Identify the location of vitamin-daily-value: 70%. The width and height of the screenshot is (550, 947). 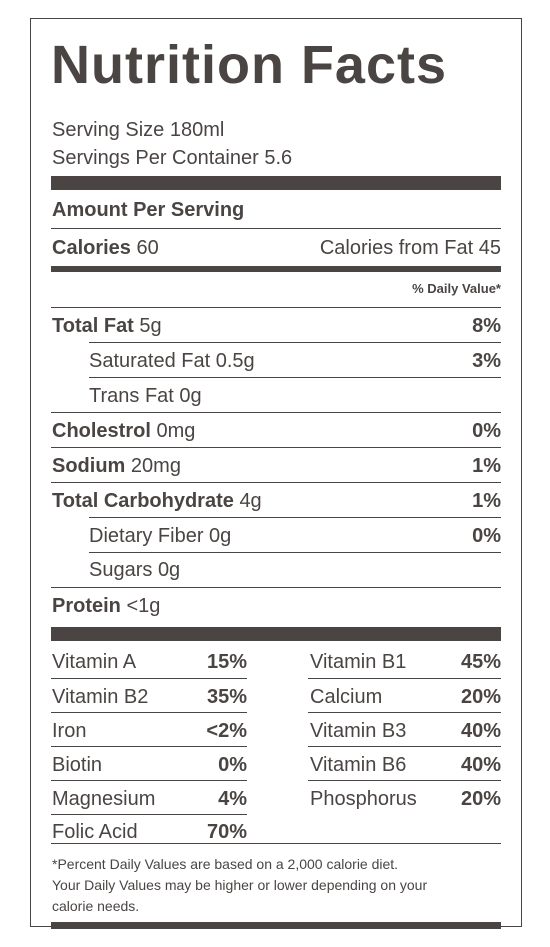
(226, 832).